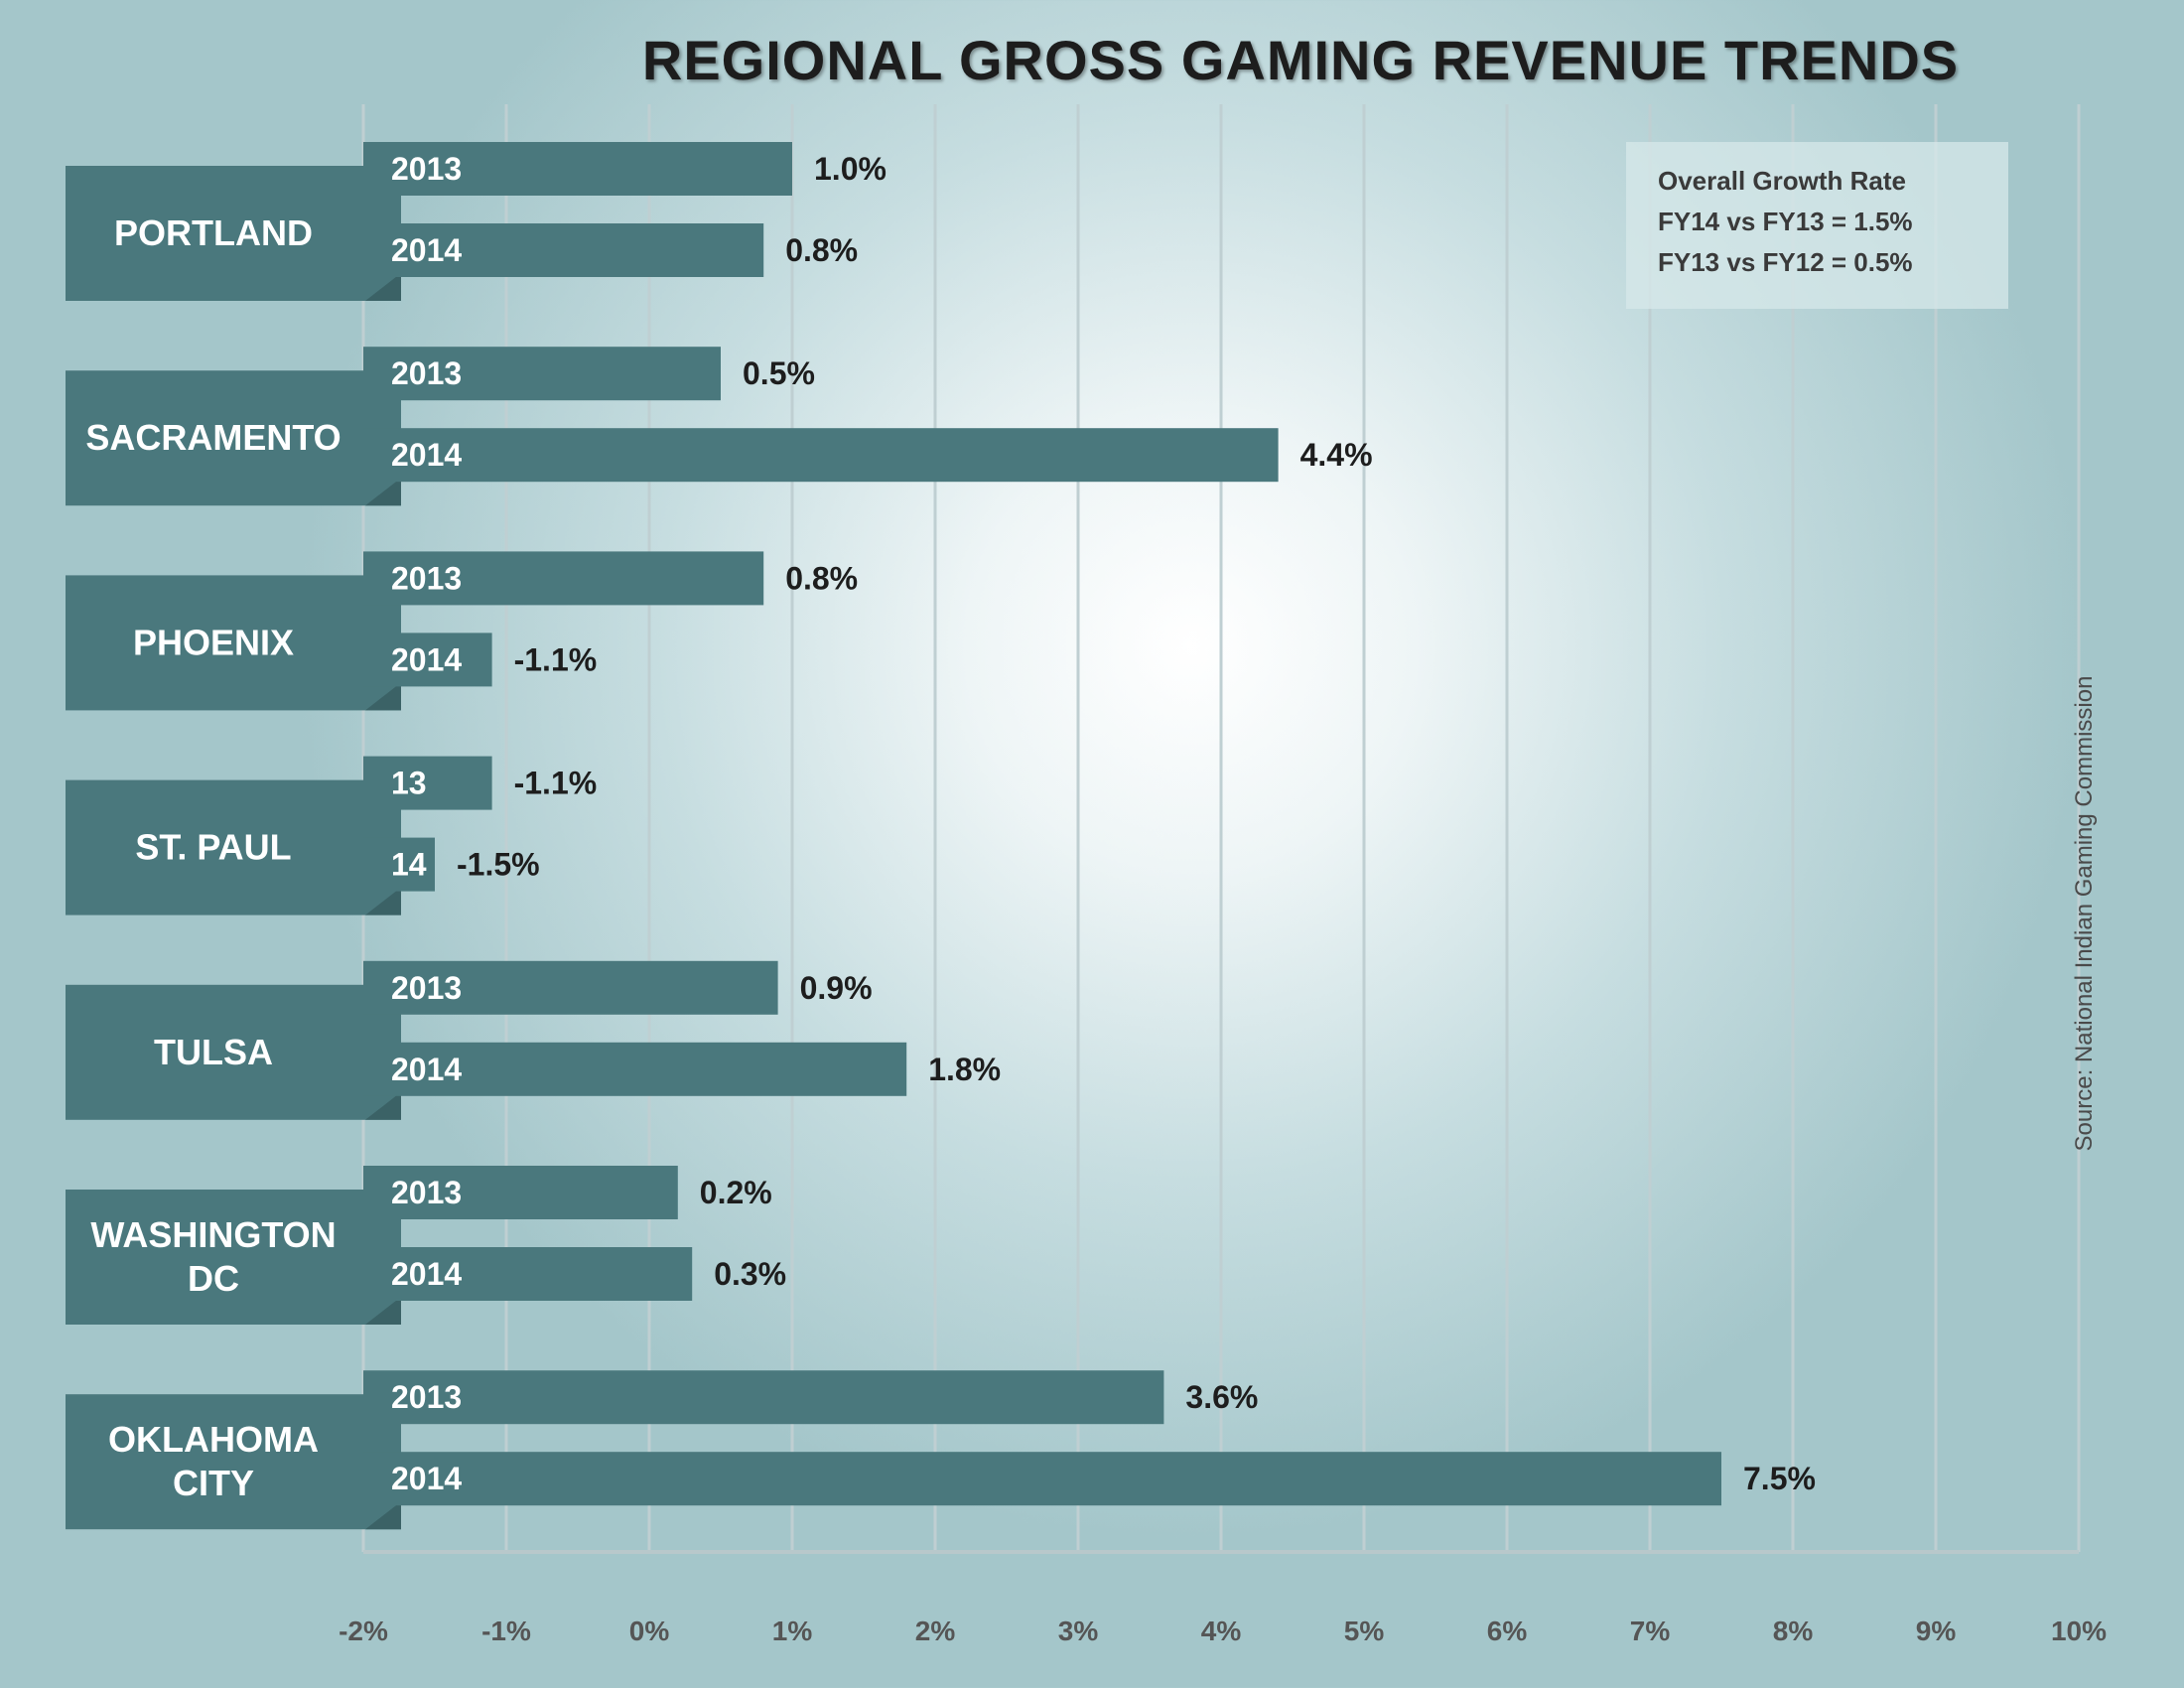 This screenshot has height=1688, width=2184. What do you see at coordinates (836, 988) in the screenshot?
I see `bar-value-label: 0.9%` at bounding box center [836, 988].